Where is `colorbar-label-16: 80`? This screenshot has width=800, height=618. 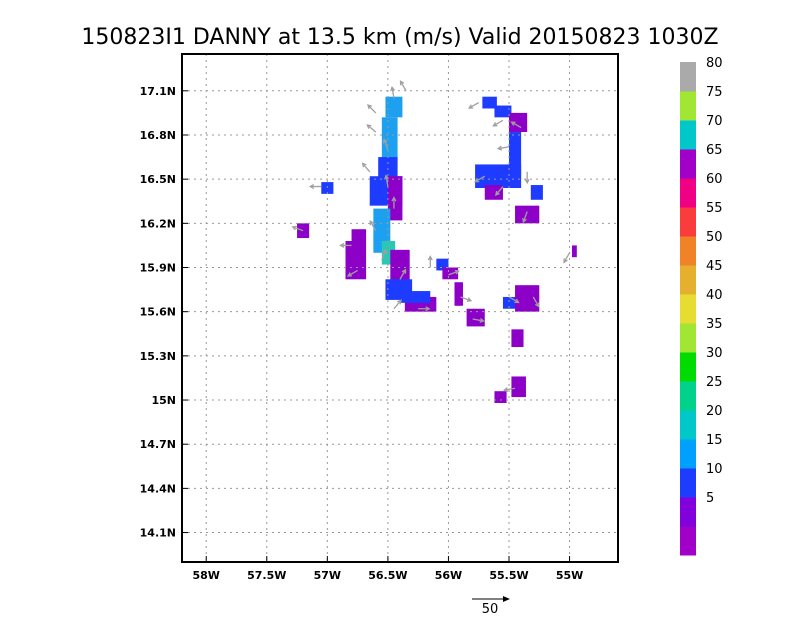 colorbar-label-16: 80 is located at coordinates (714, 63).